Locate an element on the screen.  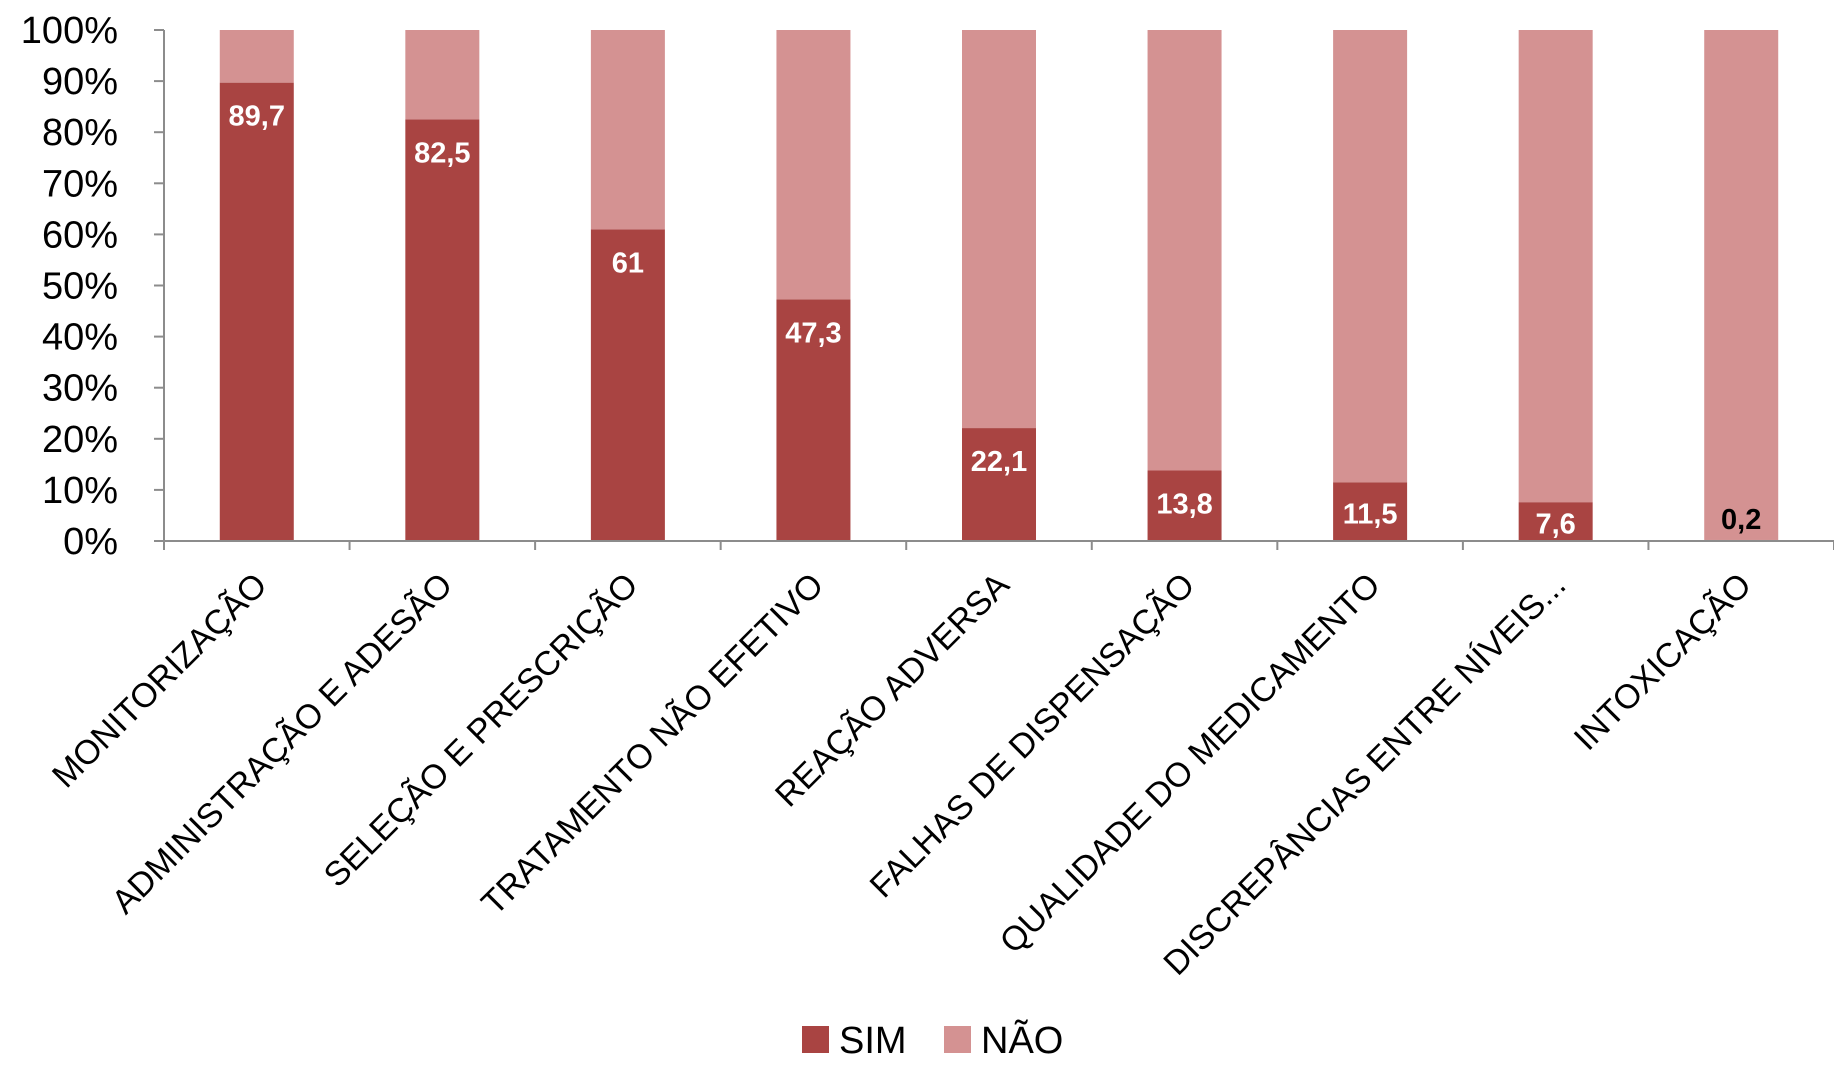
y-tick-label: 40% is located at coordinates (80, 338).